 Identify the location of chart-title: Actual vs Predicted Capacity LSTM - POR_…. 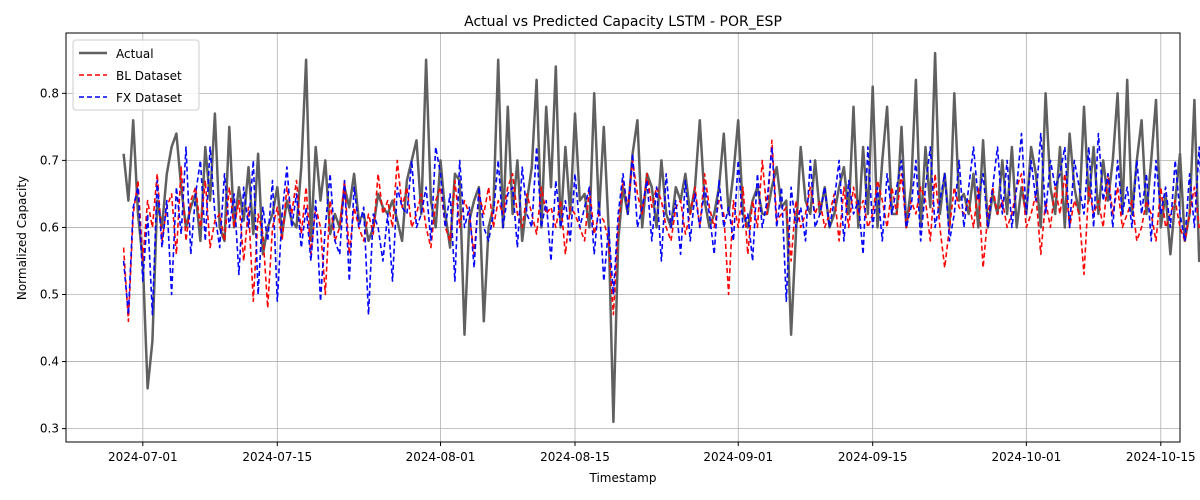
(623, 22).